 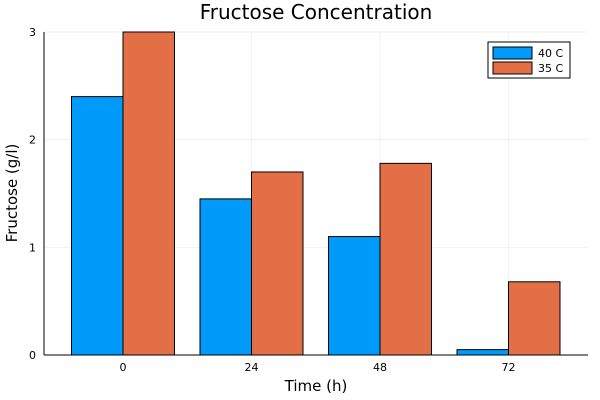 I want to click on legend-label-35c: 35 C, so click(x=550, y=68).